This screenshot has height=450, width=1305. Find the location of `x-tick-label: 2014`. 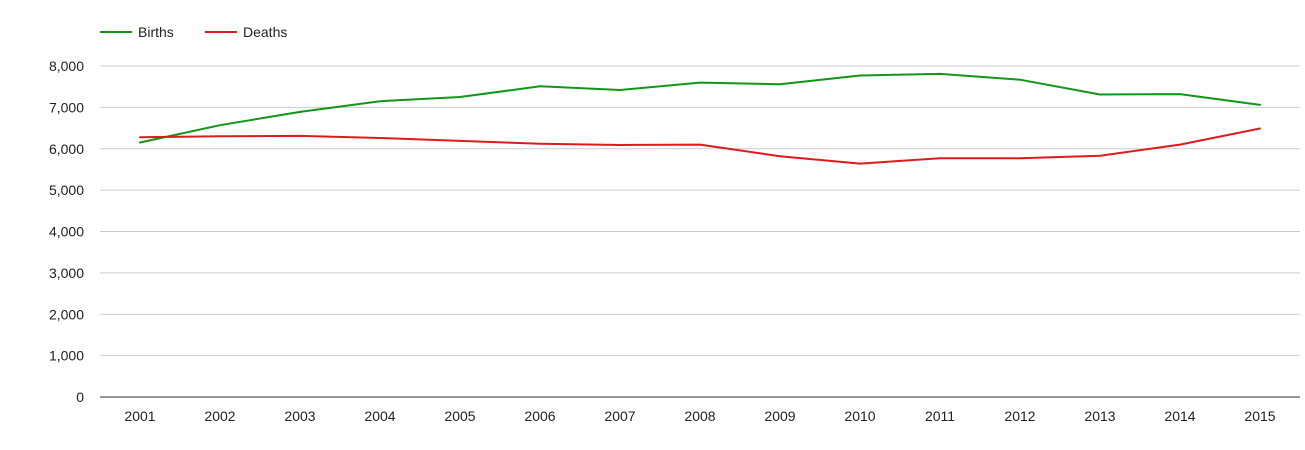

x-tick-label: 2014 is located at coordinates (1179, 416).